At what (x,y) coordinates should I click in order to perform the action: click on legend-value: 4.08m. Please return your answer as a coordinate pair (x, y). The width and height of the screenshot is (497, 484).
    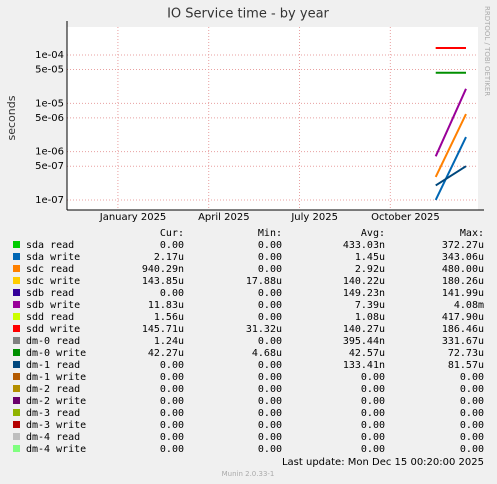
    Looking at the image, I should click on (469, 305).